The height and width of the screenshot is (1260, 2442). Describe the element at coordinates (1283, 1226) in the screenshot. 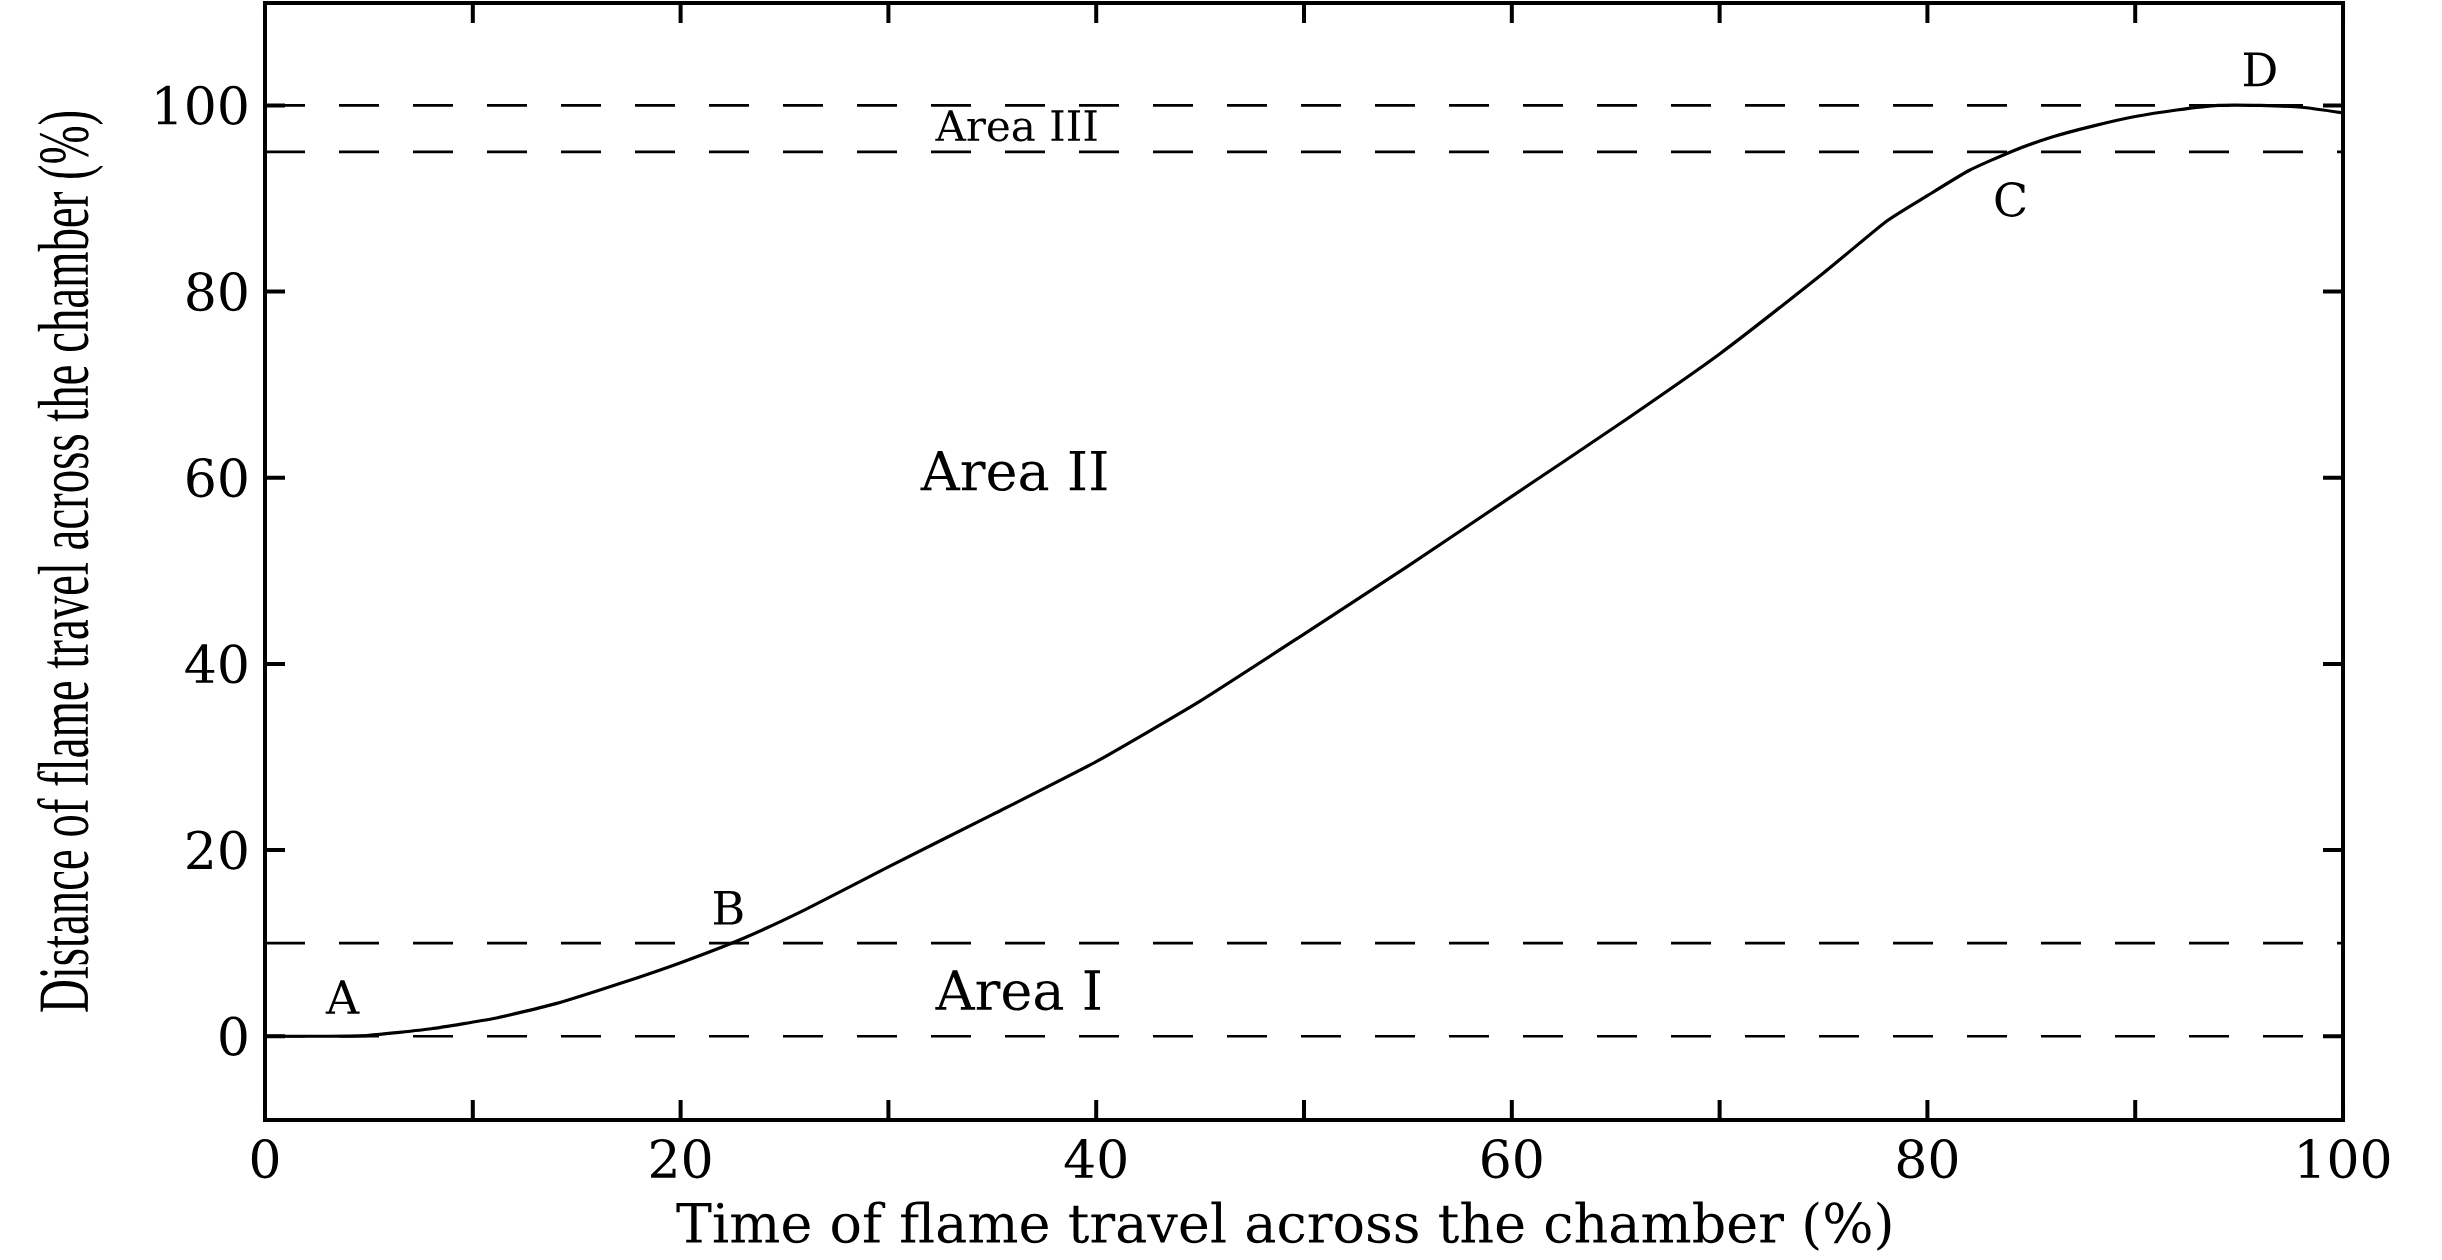

I see `x-axis-title: Time of flame travel across the chamber (%)` at that location.